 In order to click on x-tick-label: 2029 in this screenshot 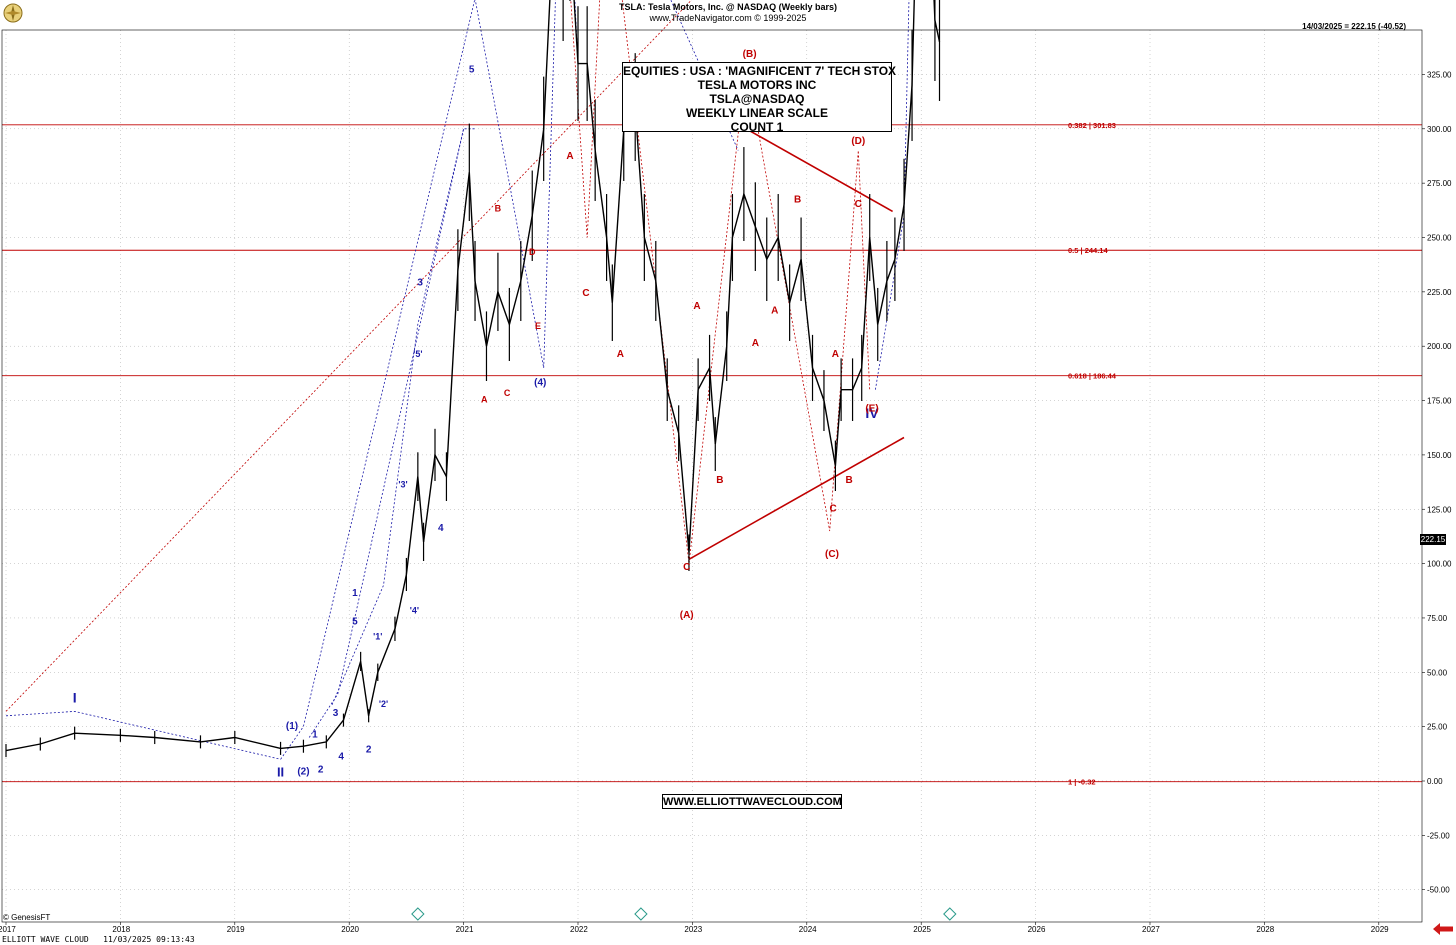, I will do `click(1380, 929)`.